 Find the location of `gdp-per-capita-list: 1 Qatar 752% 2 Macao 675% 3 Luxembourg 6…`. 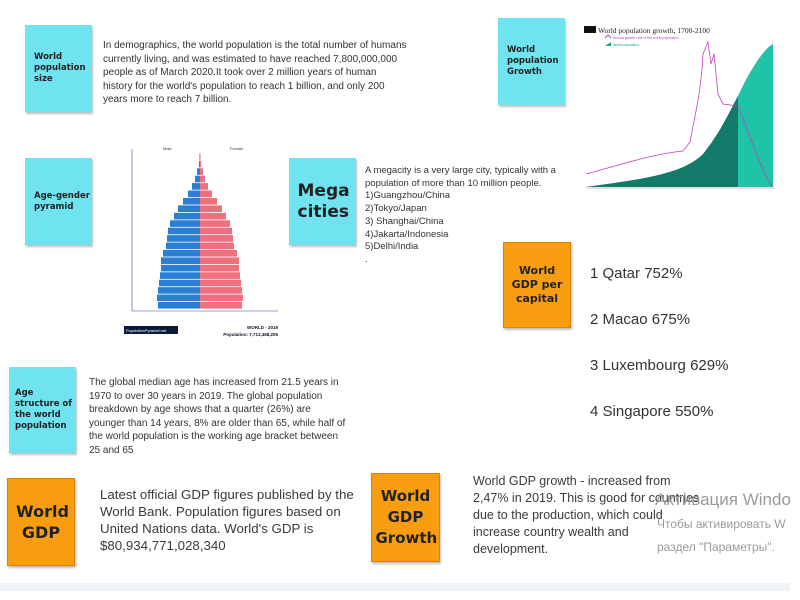

gdp-per-capita-list: 1 Qatar 752% 2 Macao 675% 3 Luxembourg 6… is located at coordinates (659, 342).